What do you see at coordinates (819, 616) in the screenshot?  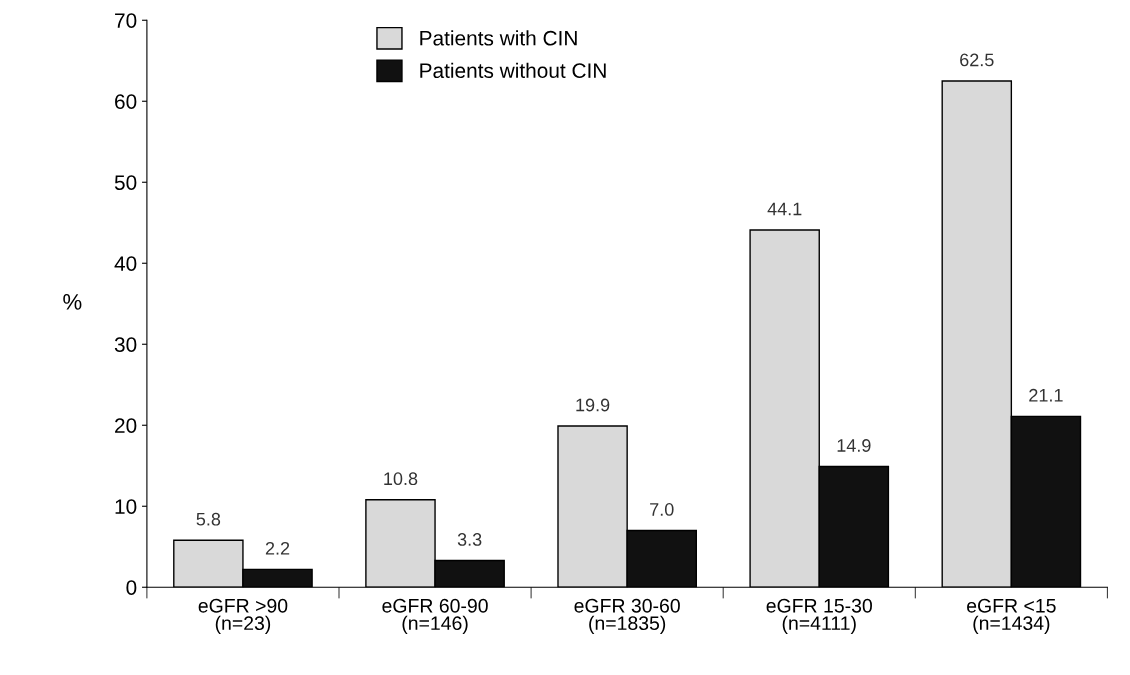 I see `x-tick-label: eGFR 15-30 (n=4111)` at bounding box center [819, 616].